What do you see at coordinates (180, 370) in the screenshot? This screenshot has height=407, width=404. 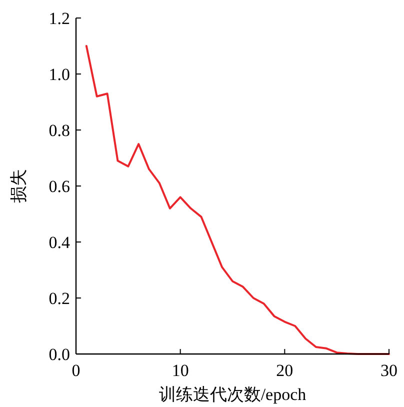 I see `x-tick-label: 10` at bounding box center [180, 370].